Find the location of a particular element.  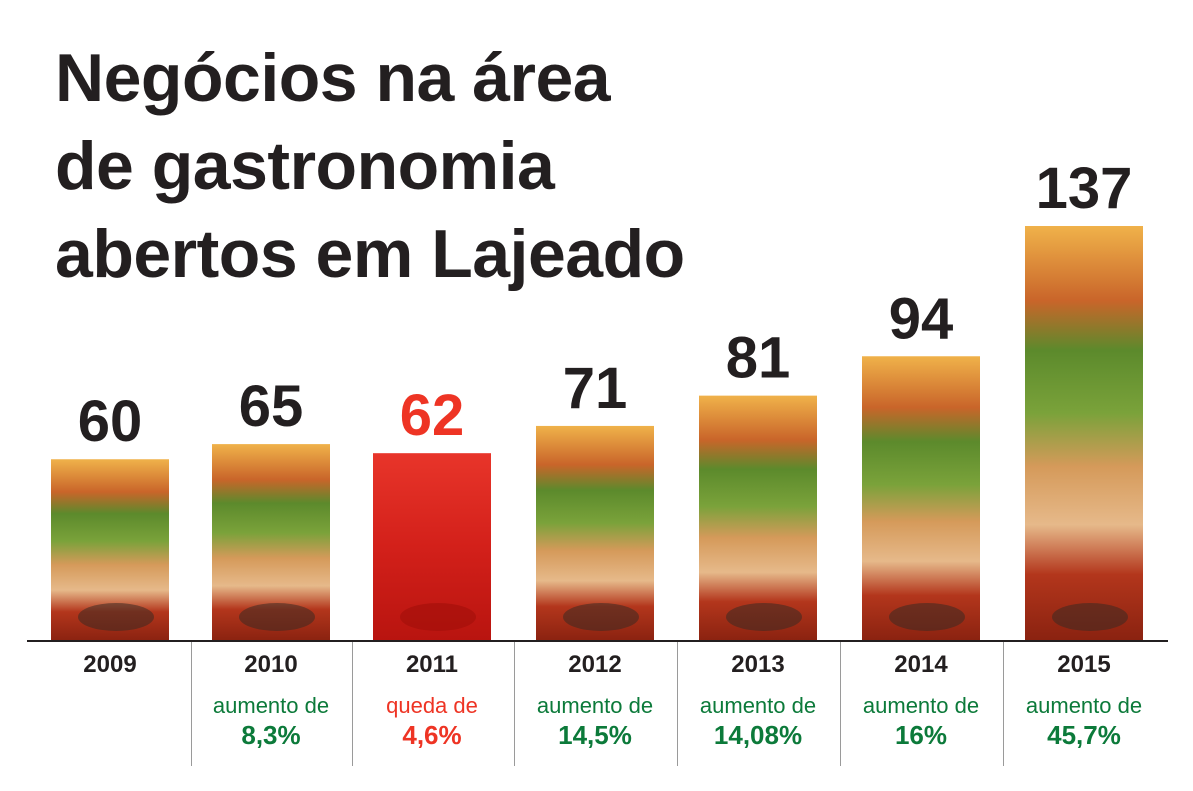

change-label: queda de is located at coordinates (432, 705).